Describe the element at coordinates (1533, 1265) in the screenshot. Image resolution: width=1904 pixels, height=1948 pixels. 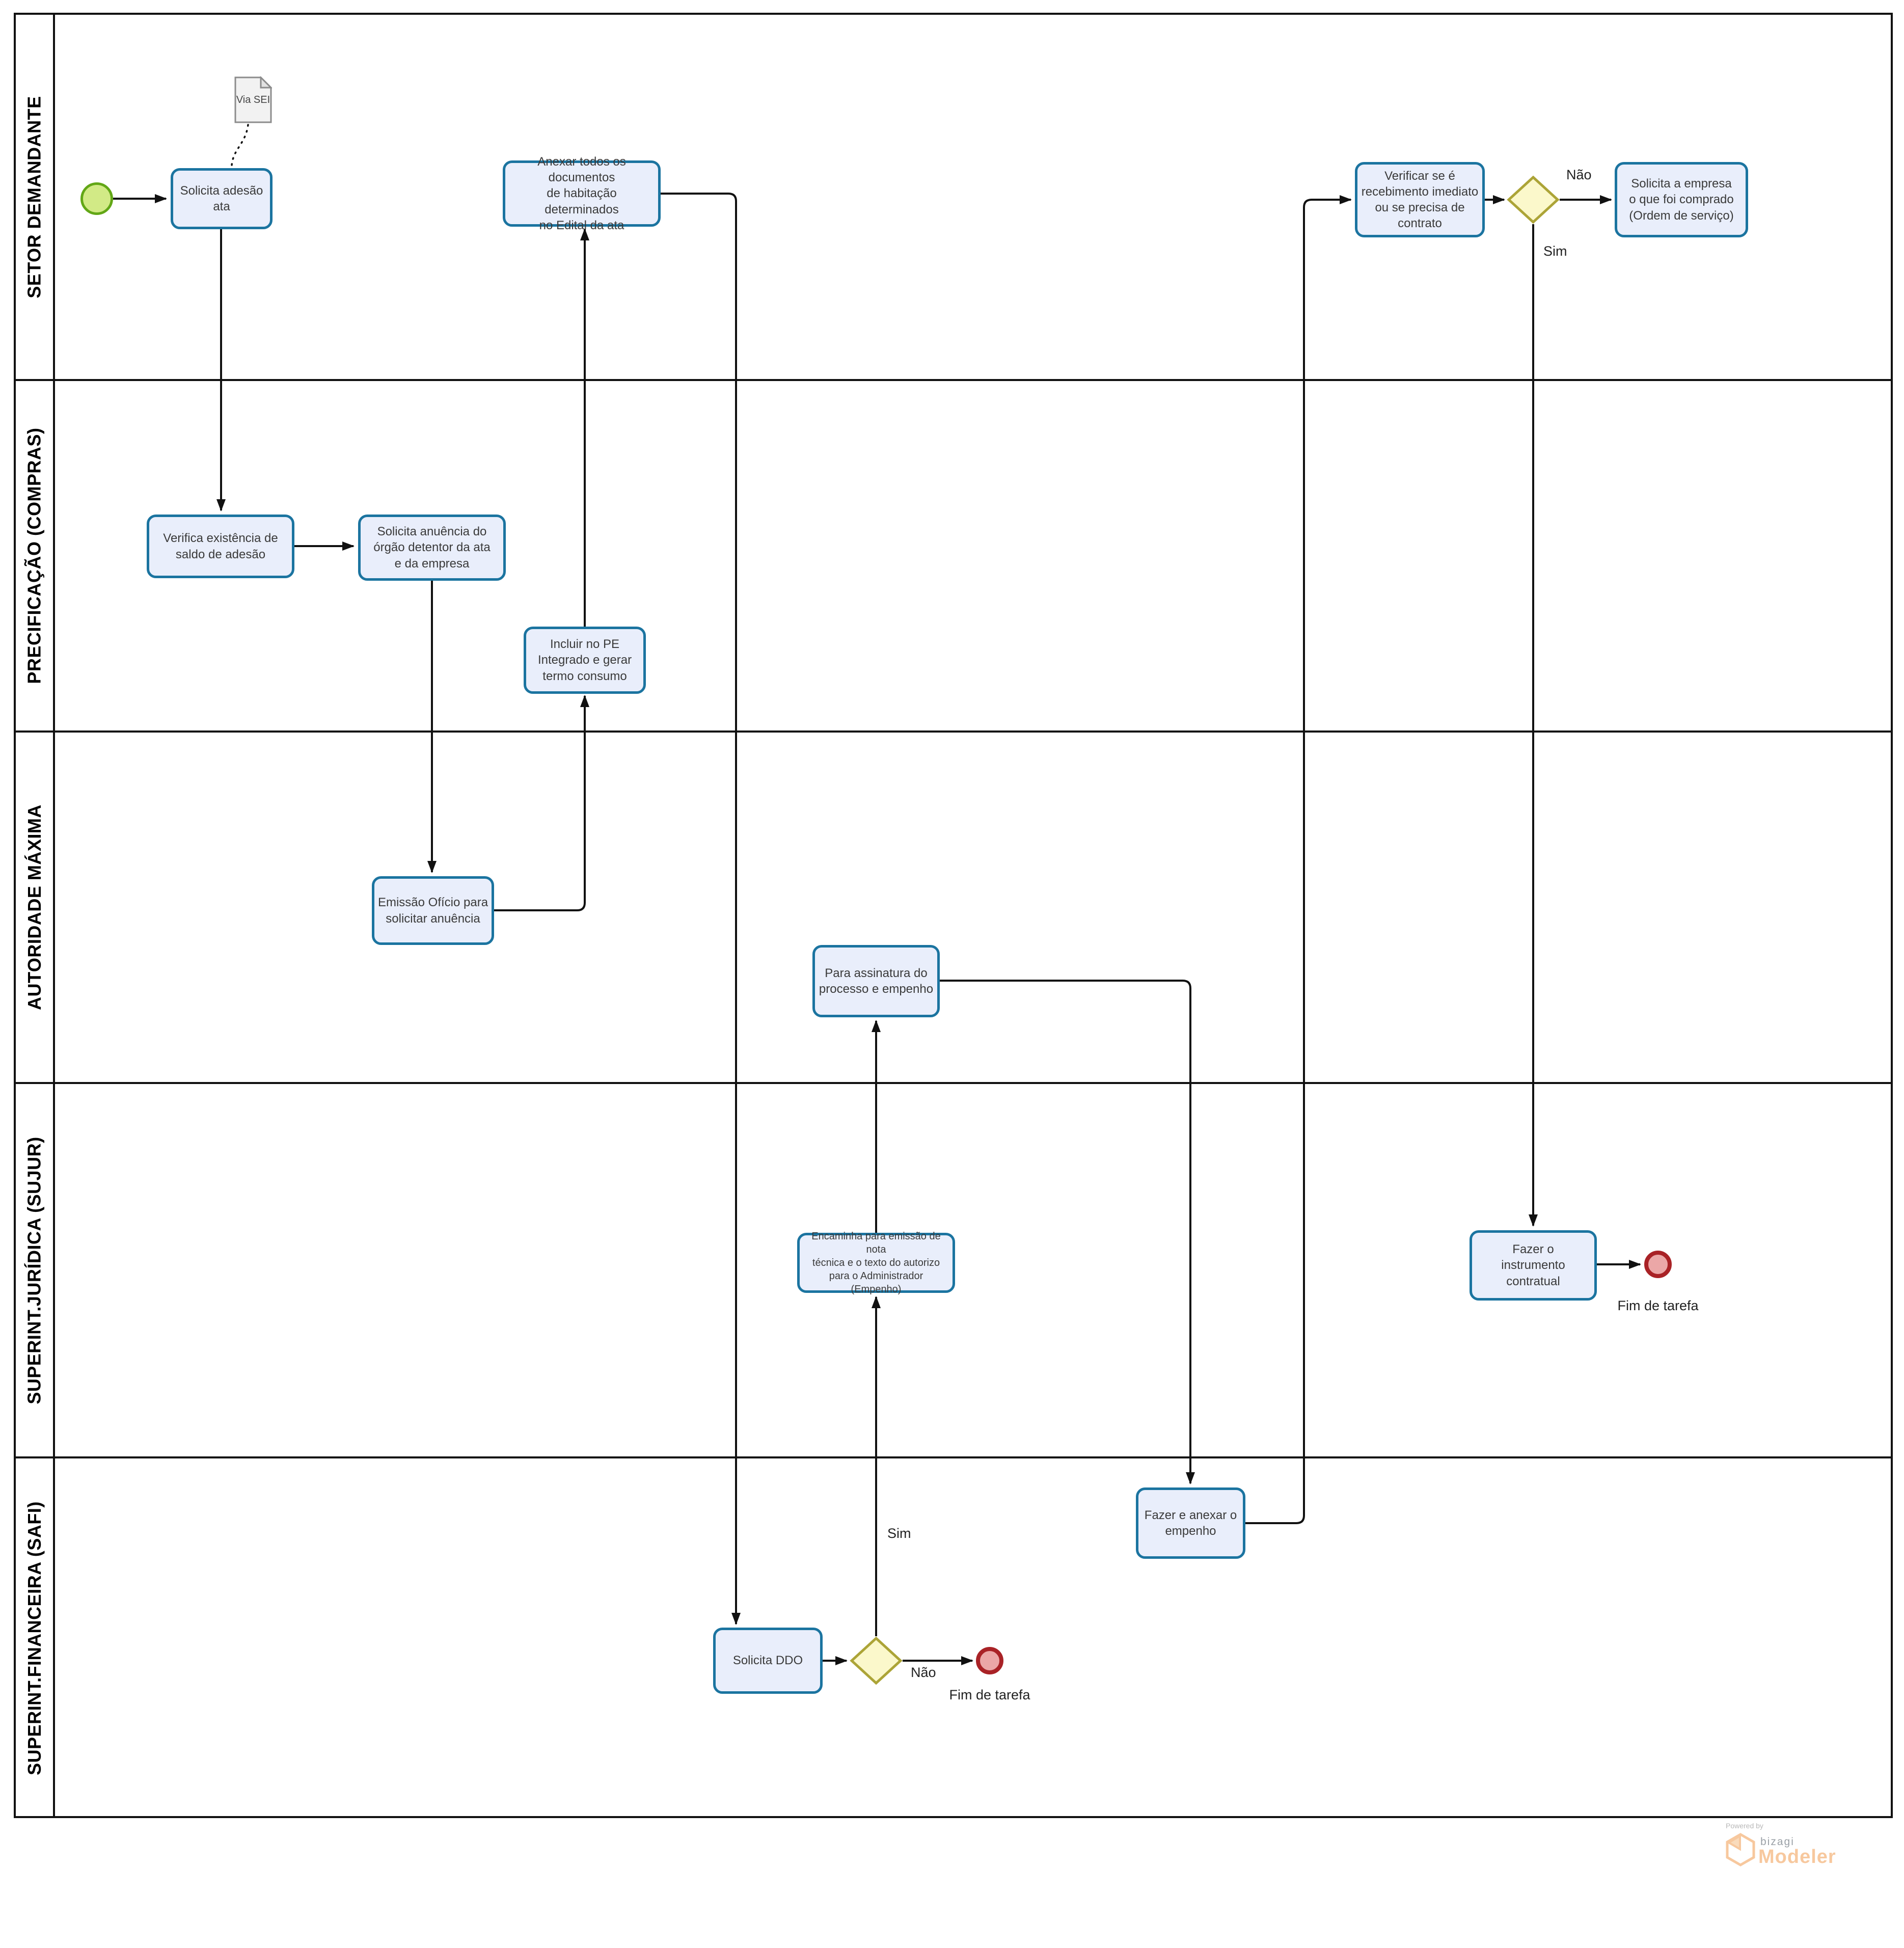
I see `task-fazer-instrumento: Fazer o instrumento contratual` at that location.